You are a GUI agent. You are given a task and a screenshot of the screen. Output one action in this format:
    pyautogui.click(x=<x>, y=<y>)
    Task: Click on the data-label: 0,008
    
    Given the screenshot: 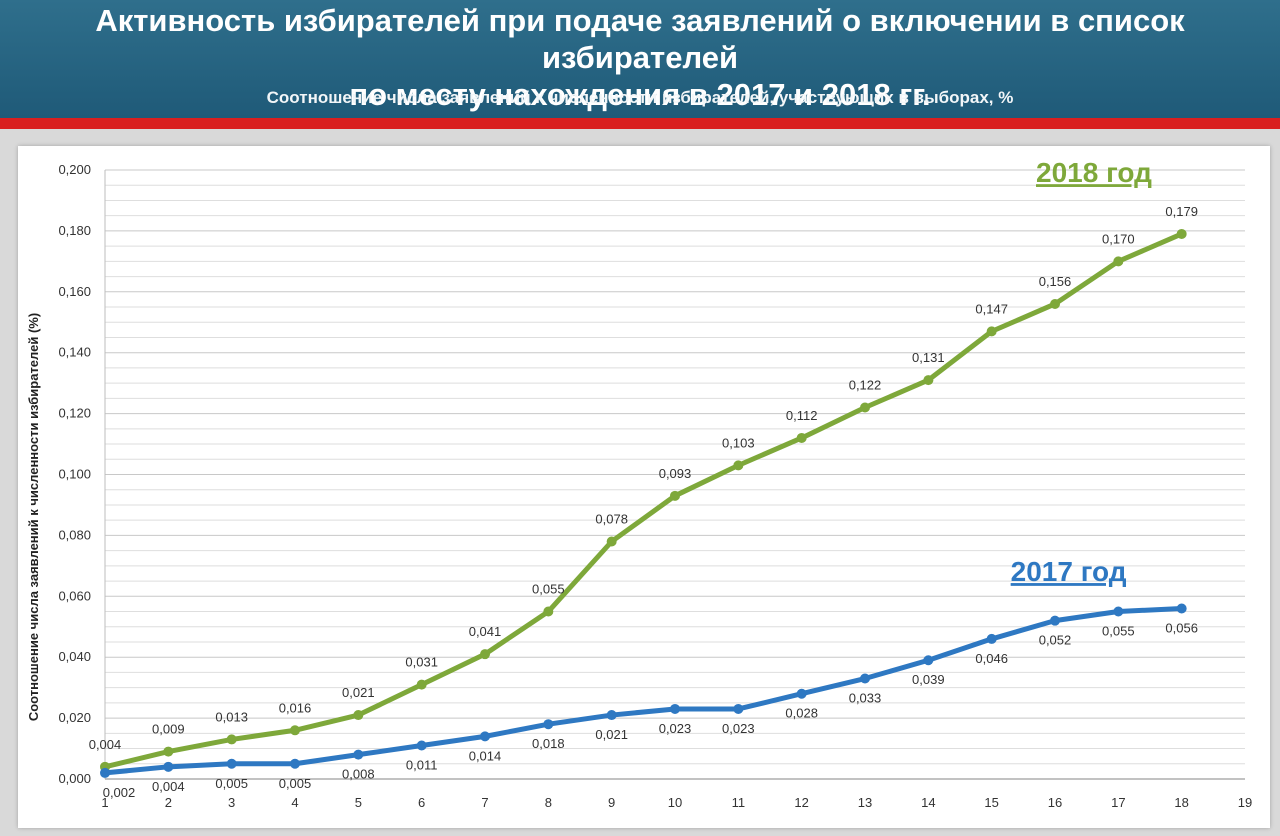 What is the action you would take?
    pyautogui.click(x=358, y=774)
    